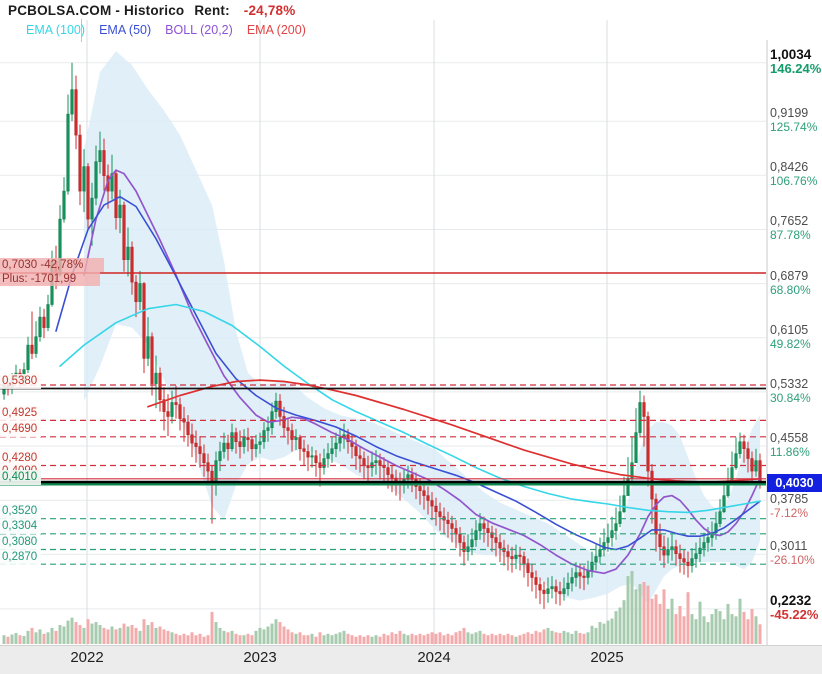 The height and width of the screenshot is (674, 822). Describe the element at coordinates (794, 614) in the screenshot. I see `axis-percent: -45.22%` at that location.